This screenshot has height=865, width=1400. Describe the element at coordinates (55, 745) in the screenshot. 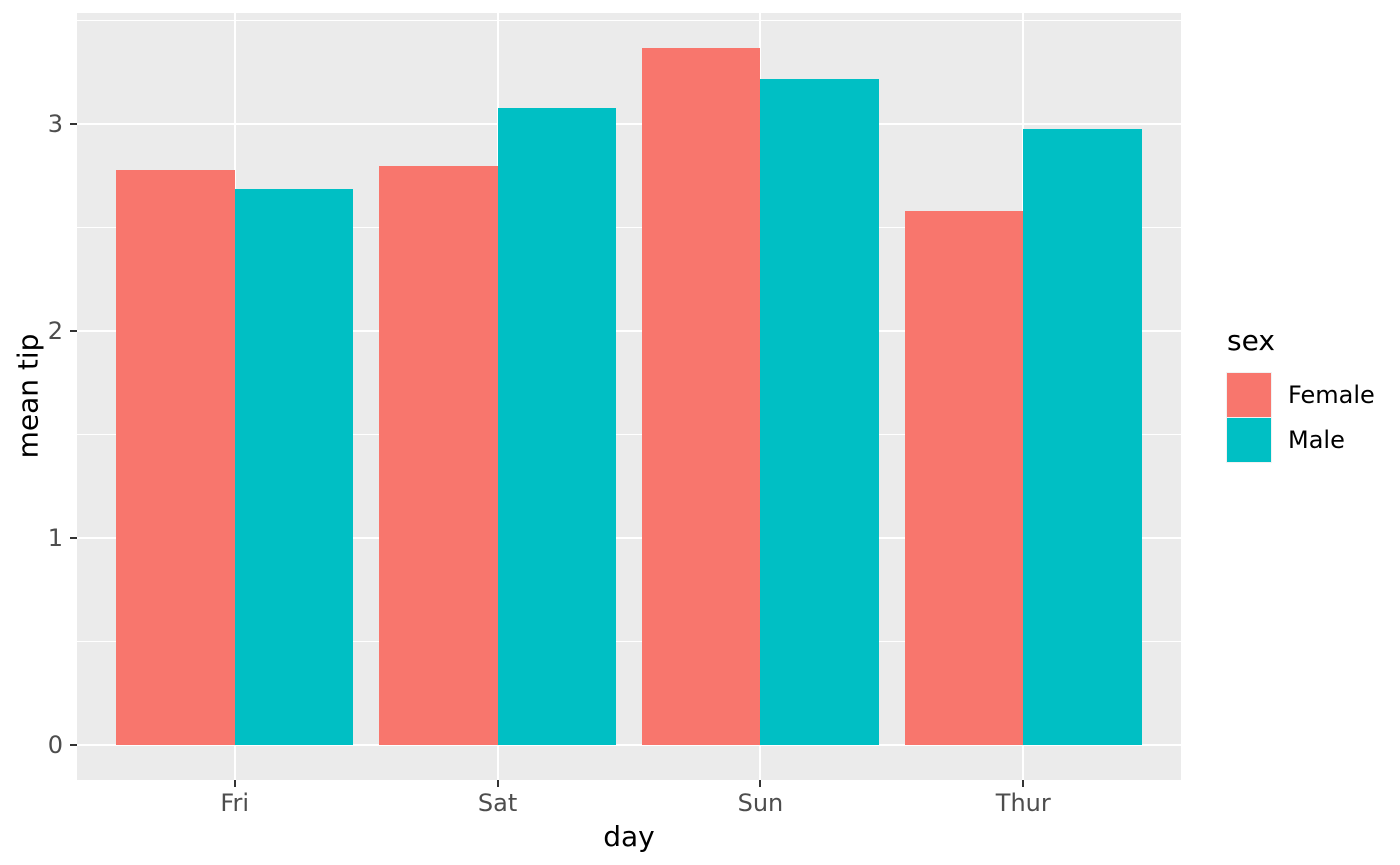

I see `y-tick-label: 0` at that location.